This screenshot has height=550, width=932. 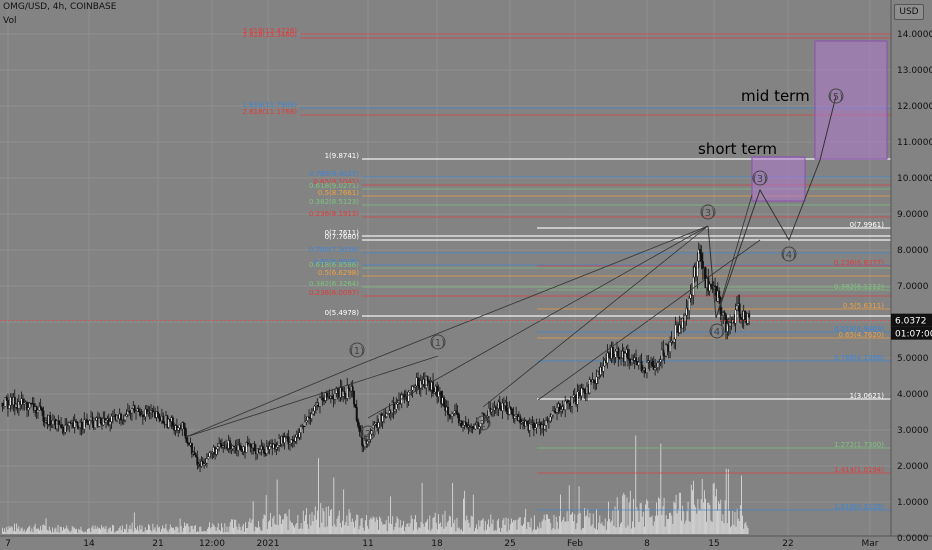 What do you see at coordinates (270, 35) in the screenshot?
I see `fib-label: 3.618(13.3460)` at bounding box center [270, 35].